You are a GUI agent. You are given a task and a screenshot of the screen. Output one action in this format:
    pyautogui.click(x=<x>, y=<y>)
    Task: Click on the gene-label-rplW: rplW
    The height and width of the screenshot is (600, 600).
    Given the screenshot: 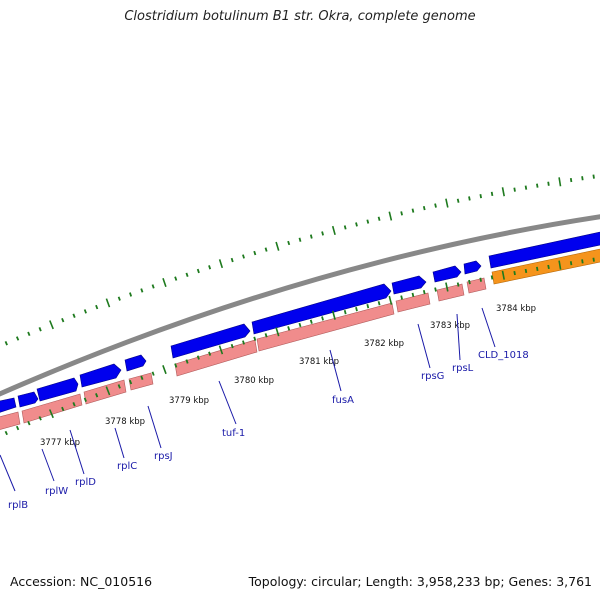 What is the action you would take?
    pyautogui.click(x=56, y=491)
    